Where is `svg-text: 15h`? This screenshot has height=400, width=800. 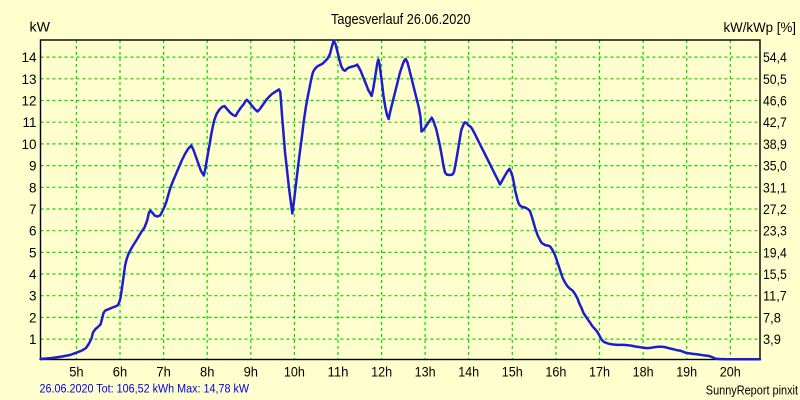 svg-text: 15h is located at coordinates (512, 372).